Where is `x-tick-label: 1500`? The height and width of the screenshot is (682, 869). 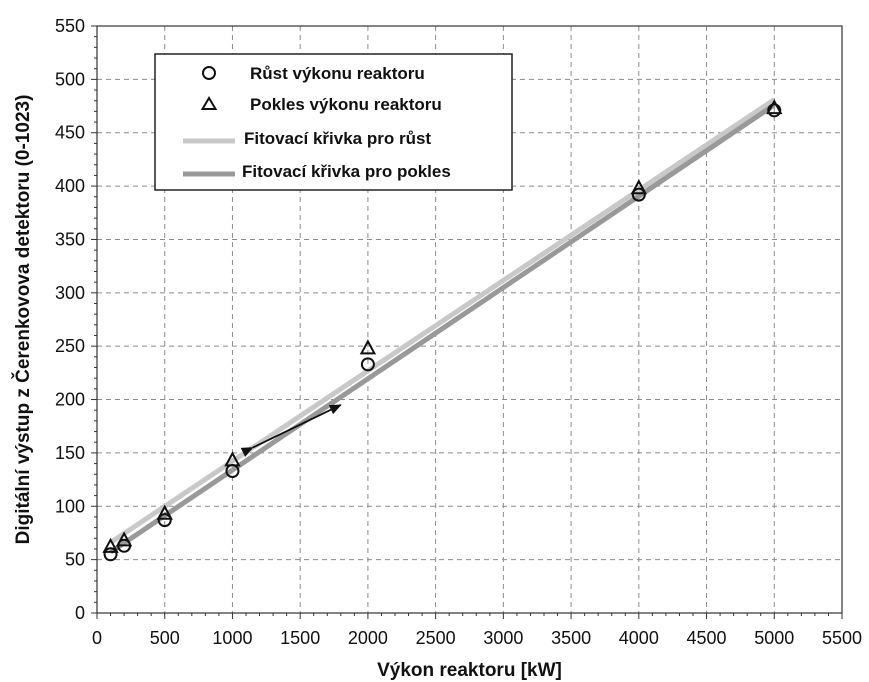
x-tick-label: 1500 is located at coordinates (300, 638).